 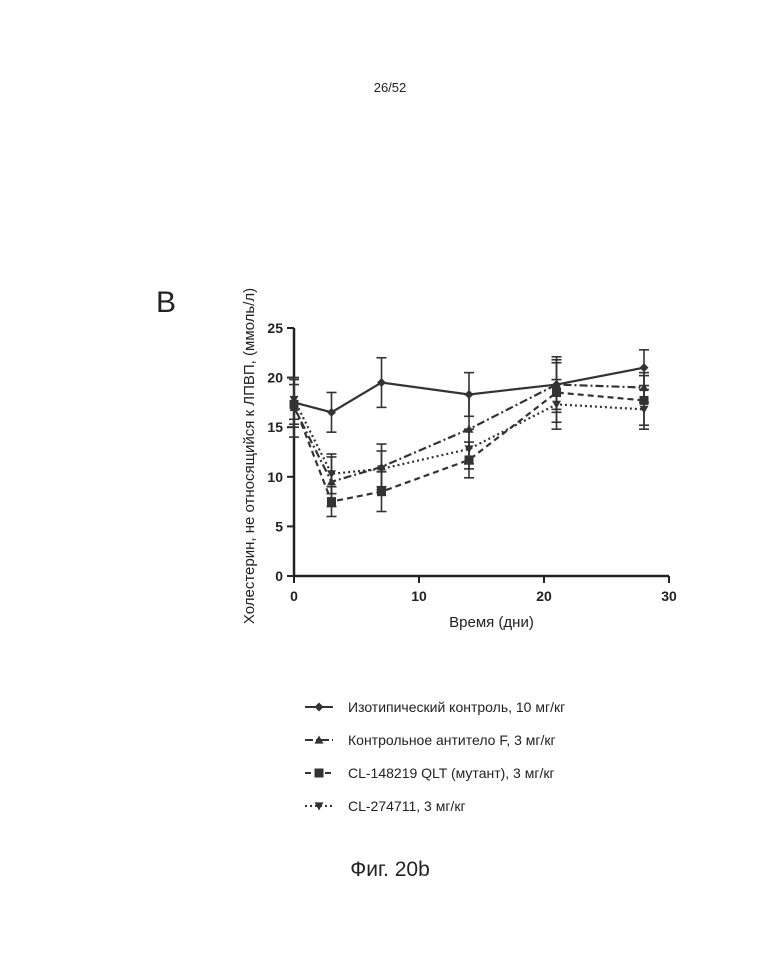 What do you see at coordinates (669, 596) in the screenshot?
I see `x-tick-label: 30` at bounding box center [669, 596].